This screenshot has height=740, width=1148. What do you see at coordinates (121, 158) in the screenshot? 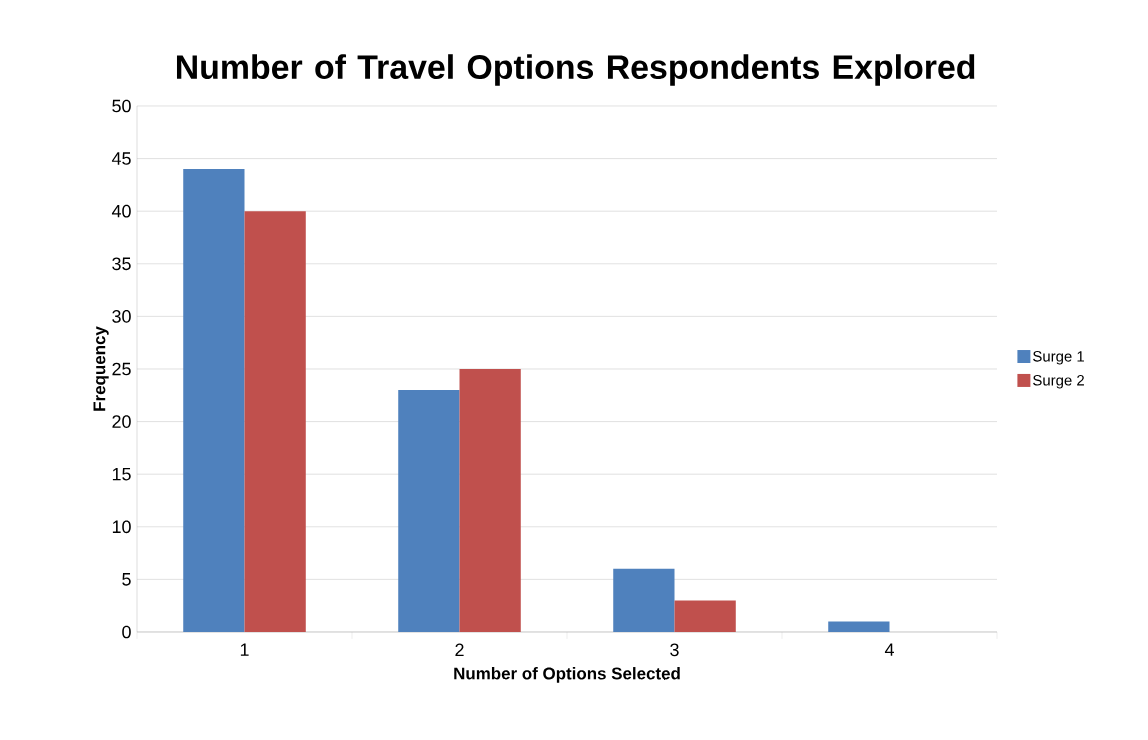
I see `y-tick-label: 45` at bounding box center [121, 158].